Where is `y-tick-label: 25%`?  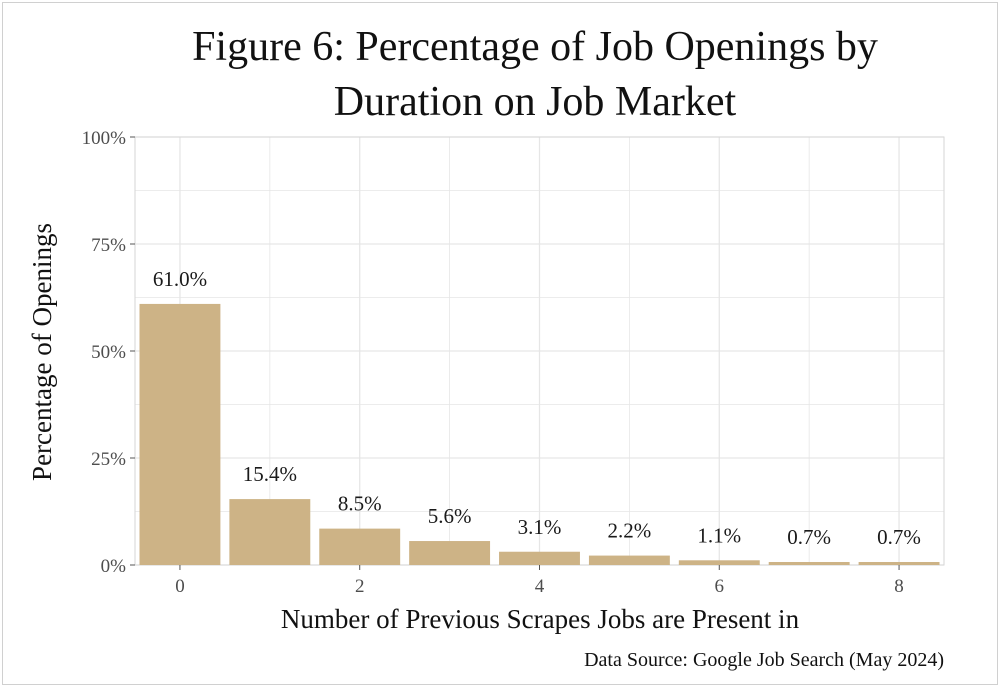
y-tick-label: 25% is located at coordinates (108, 459).